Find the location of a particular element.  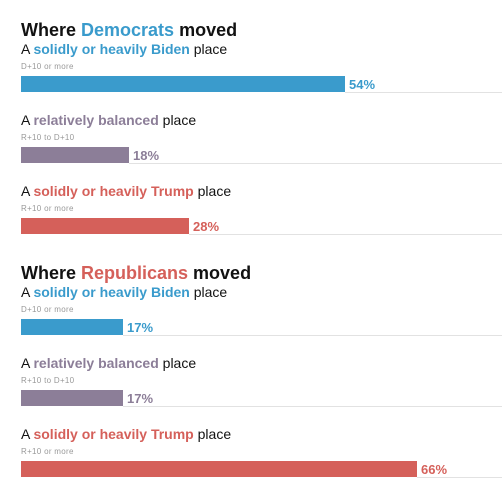

chart-title: Where Democrats moved is located at coordinates (129, 30).